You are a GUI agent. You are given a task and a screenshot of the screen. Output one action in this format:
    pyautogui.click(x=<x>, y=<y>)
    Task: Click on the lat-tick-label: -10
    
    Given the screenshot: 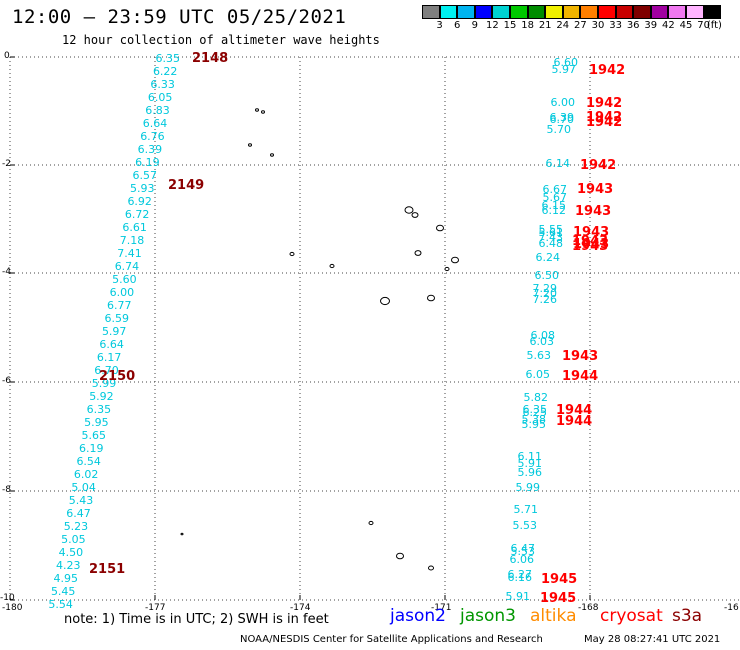 What is the action you would take?
    pyautogui.click(x=7, y=598)
    